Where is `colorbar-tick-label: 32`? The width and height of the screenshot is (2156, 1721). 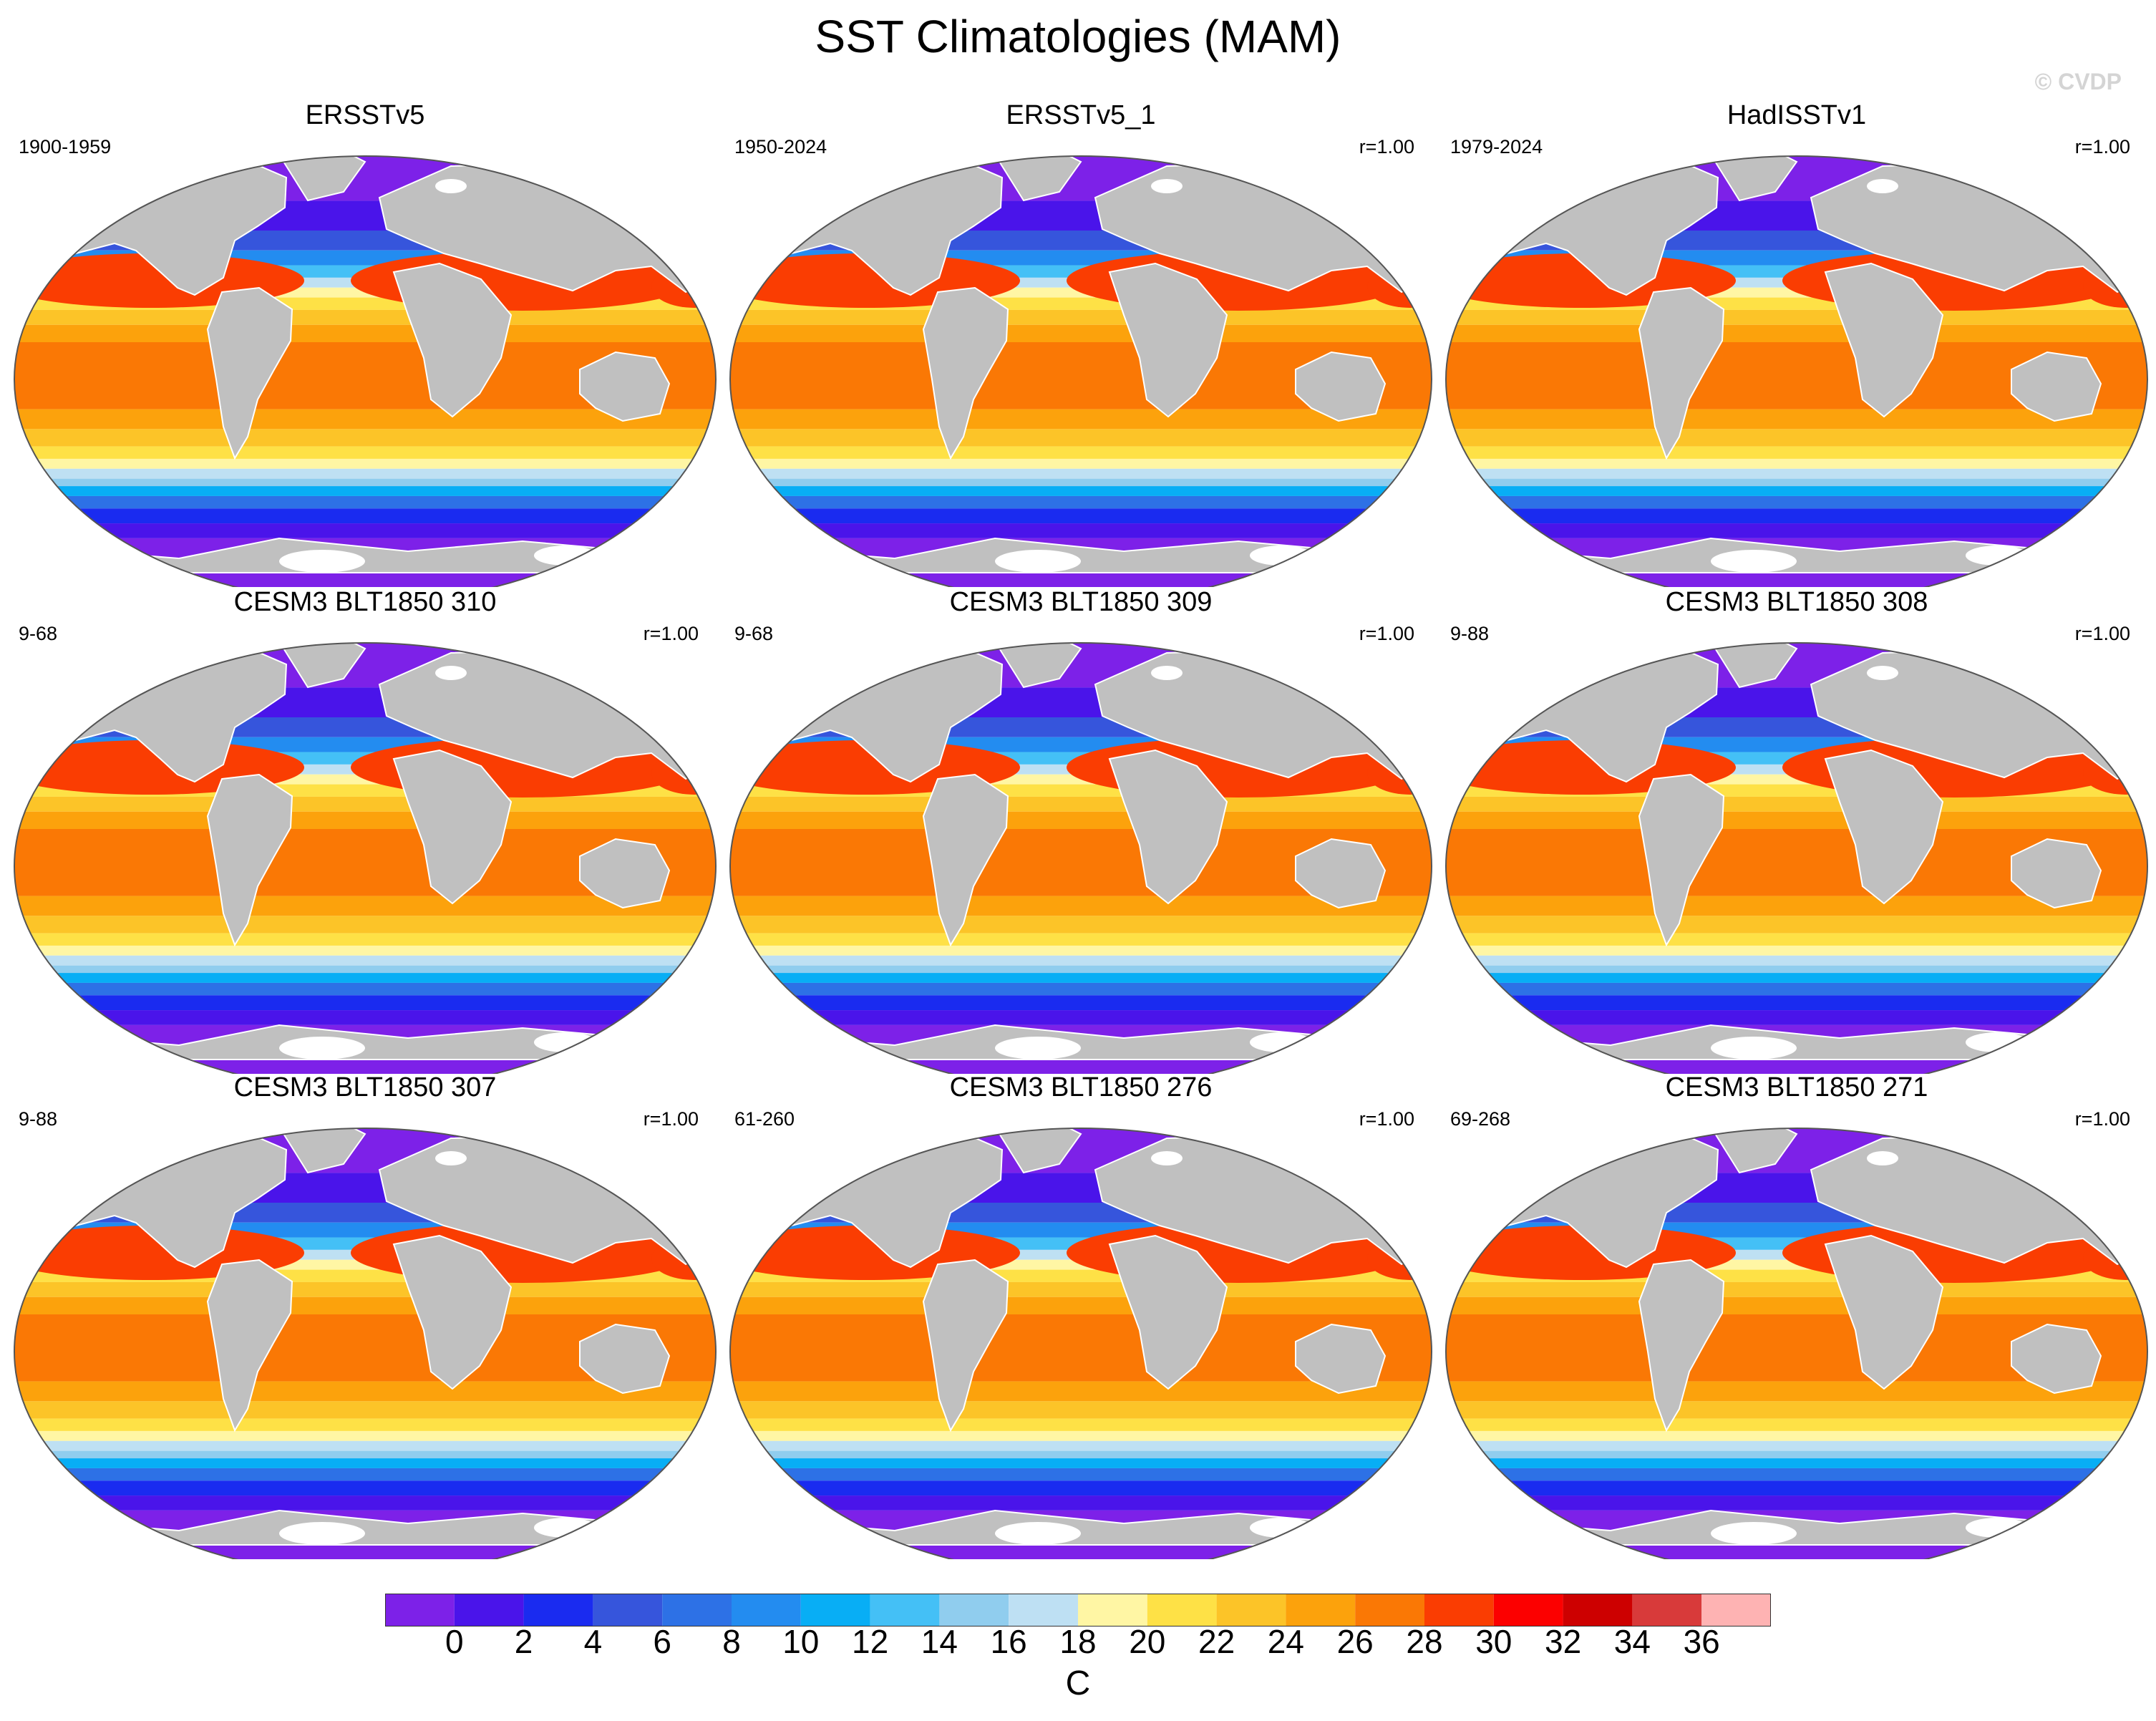
colorbar-tick-label: 32 is located at coordinates (1563, 1641).